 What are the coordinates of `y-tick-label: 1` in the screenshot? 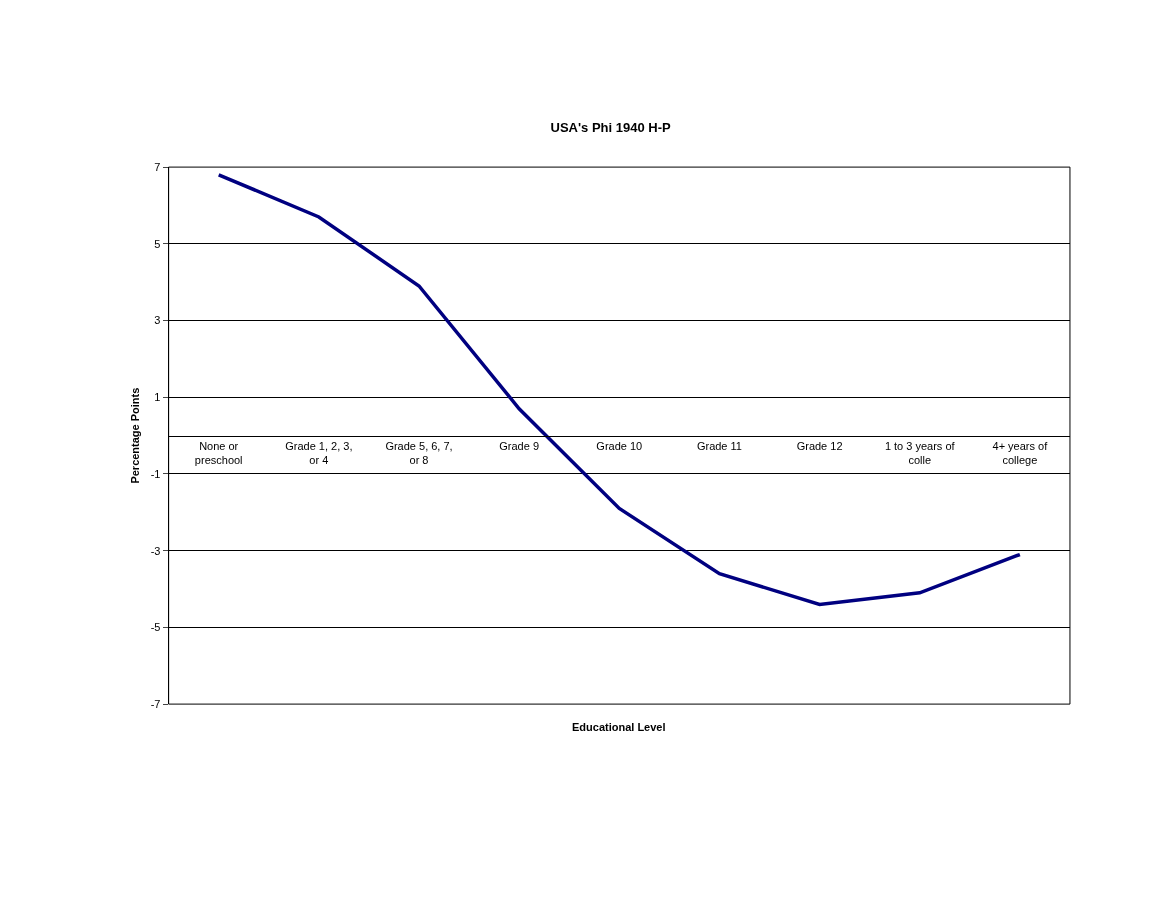 It's located at (157, 397).